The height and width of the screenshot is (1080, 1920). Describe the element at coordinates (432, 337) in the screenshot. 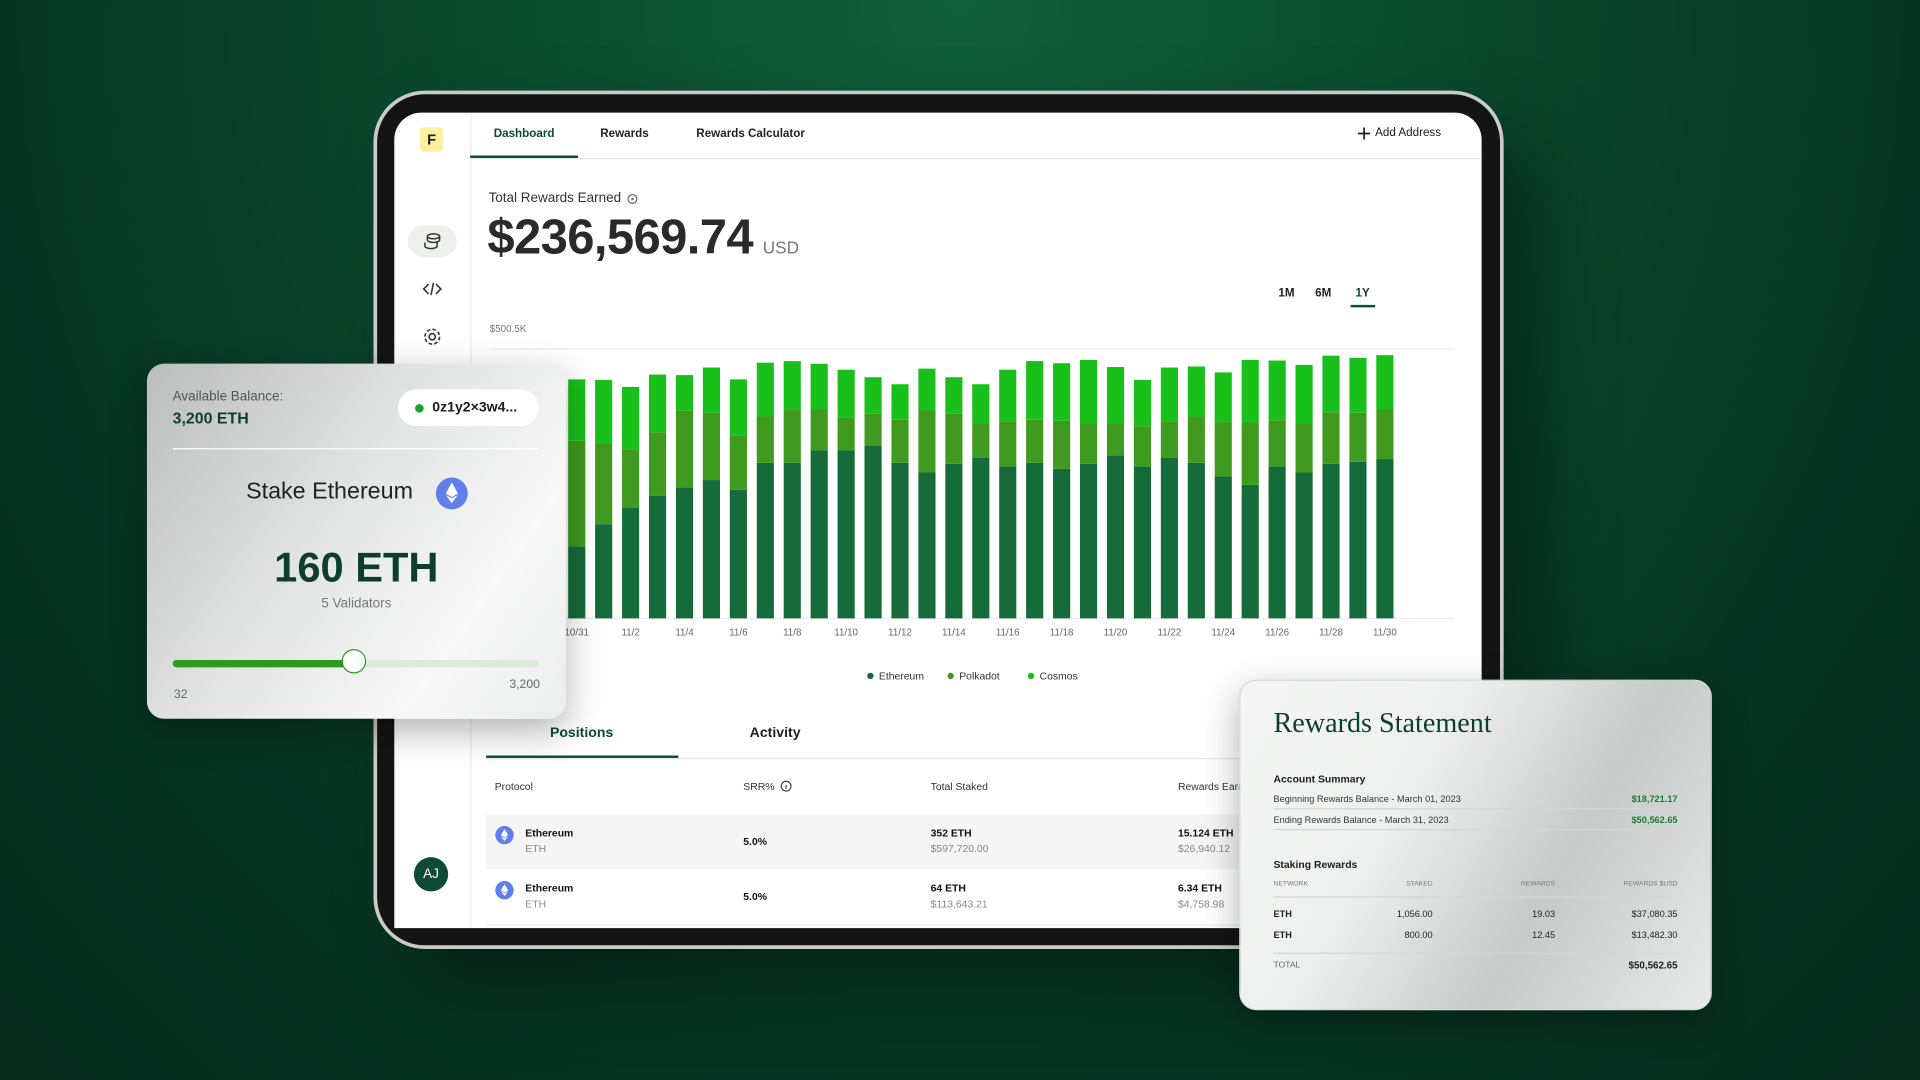

I see `icon-settings` at that location.